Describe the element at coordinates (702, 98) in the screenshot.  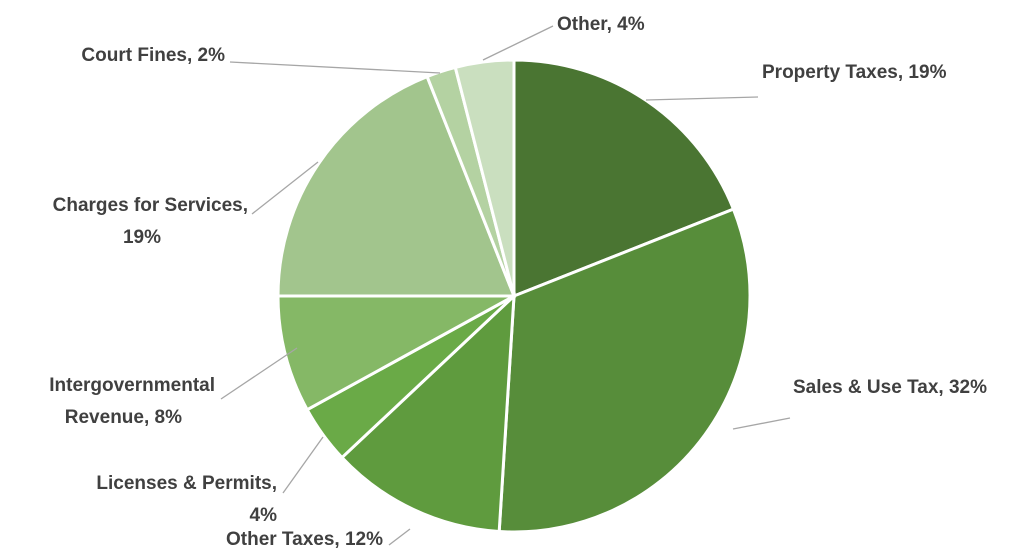
I see `leader-line-property-taxes` at that location.